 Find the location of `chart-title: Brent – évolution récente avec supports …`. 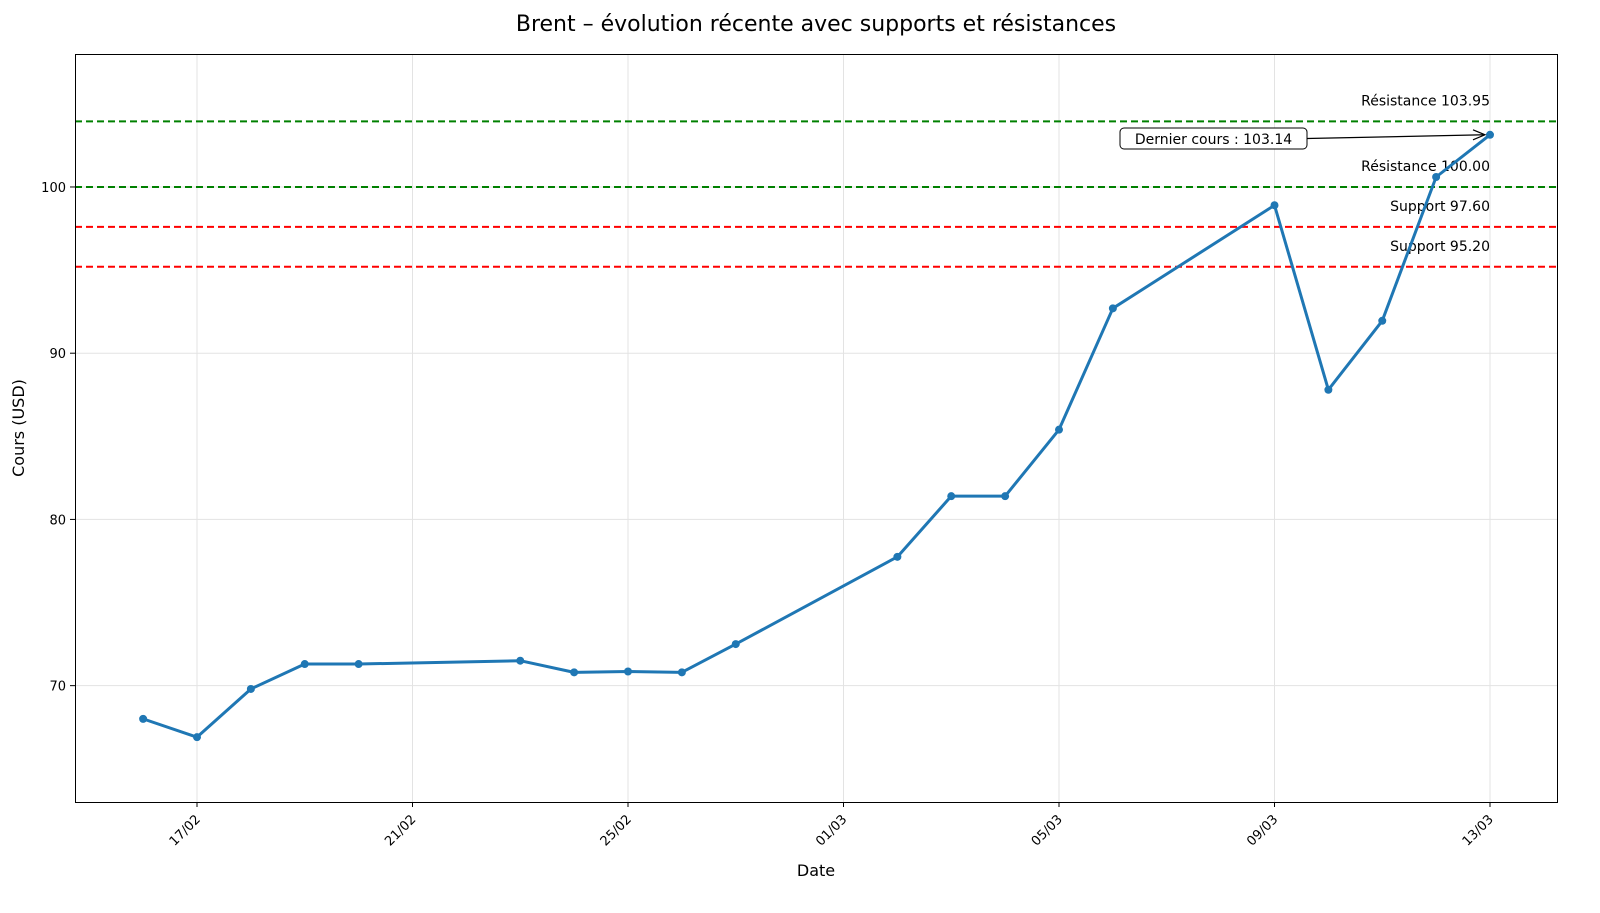

chart-title: Brent – évolution récente avec supports … is located at coordinates (816, 24).